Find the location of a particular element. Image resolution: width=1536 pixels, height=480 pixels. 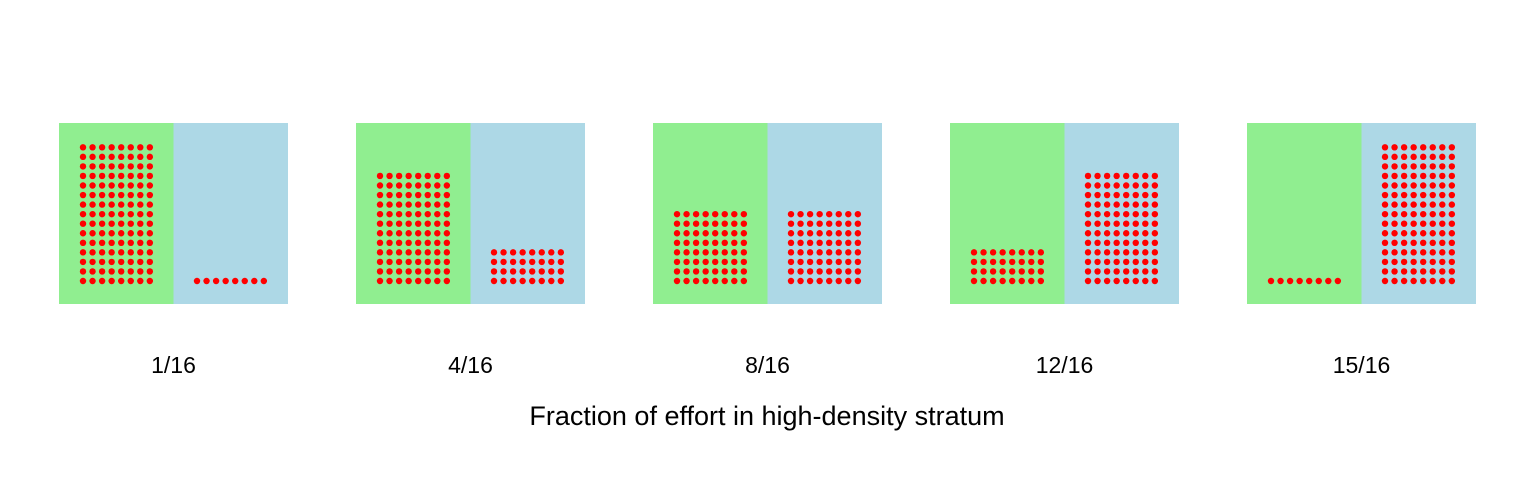

right-points is located at coordinates (1418, 214).